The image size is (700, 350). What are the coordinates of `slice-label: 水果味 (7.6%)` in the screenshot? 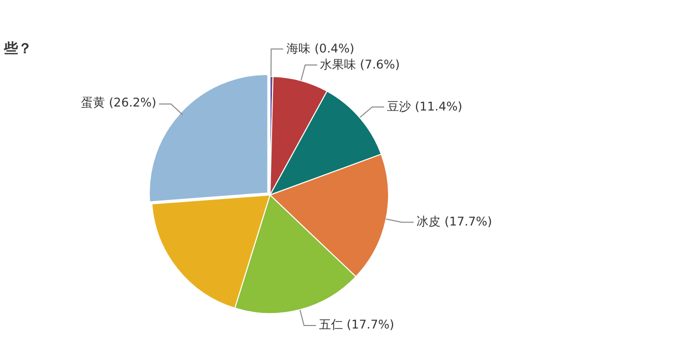 It's located at (360, 64).